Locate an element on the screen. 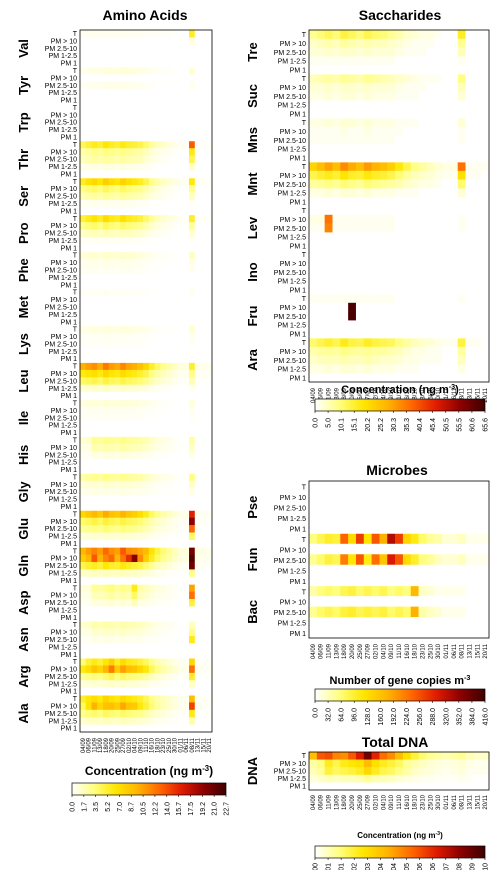 The width and height of the screenshot is (500, 870). row-label: T is located at coordinates (304, 540).